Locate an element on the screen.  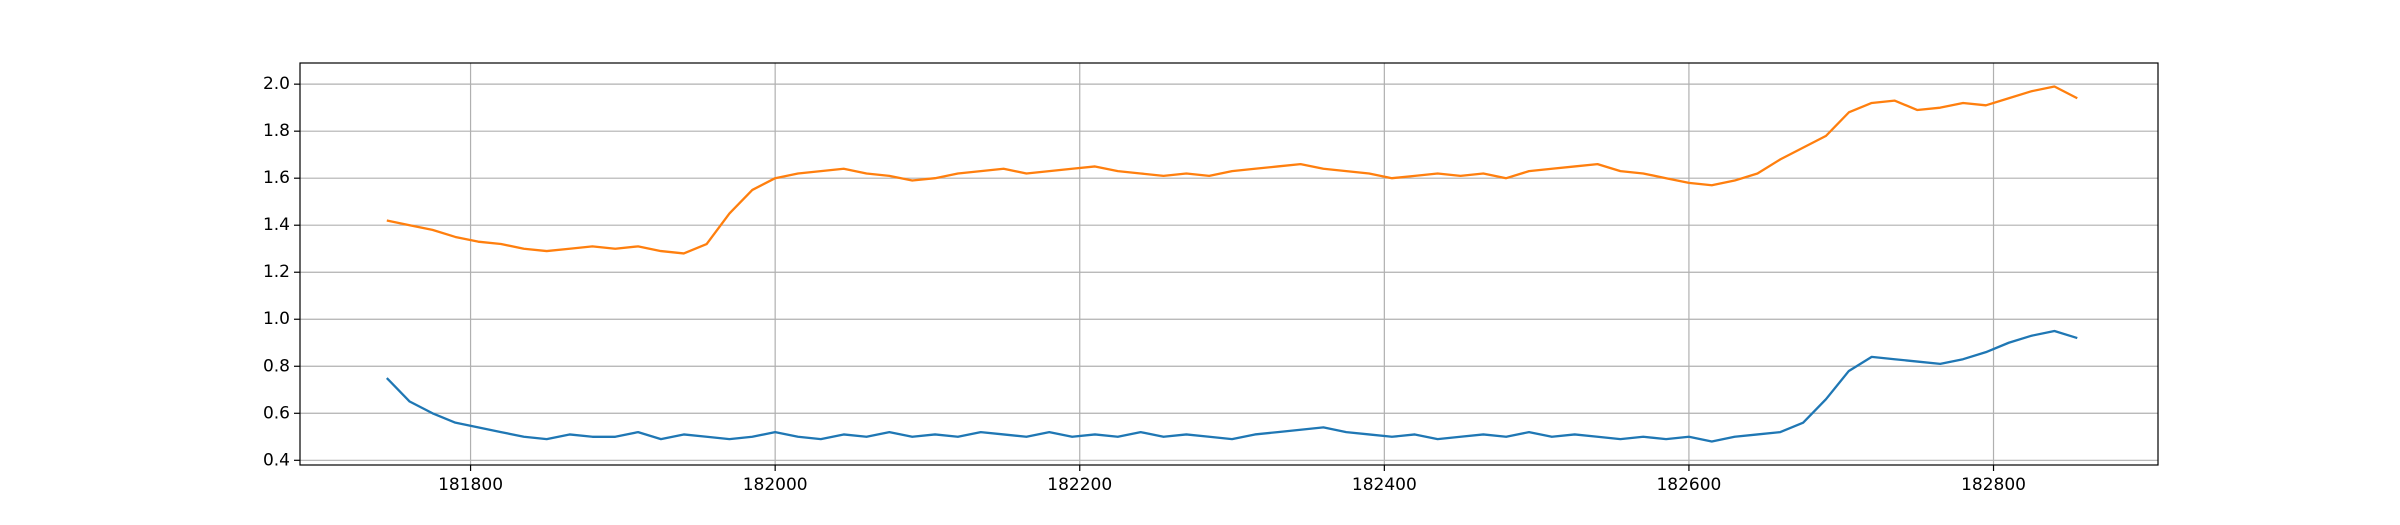
x-tick-label: 181800 is located at coordinates (470, 485).